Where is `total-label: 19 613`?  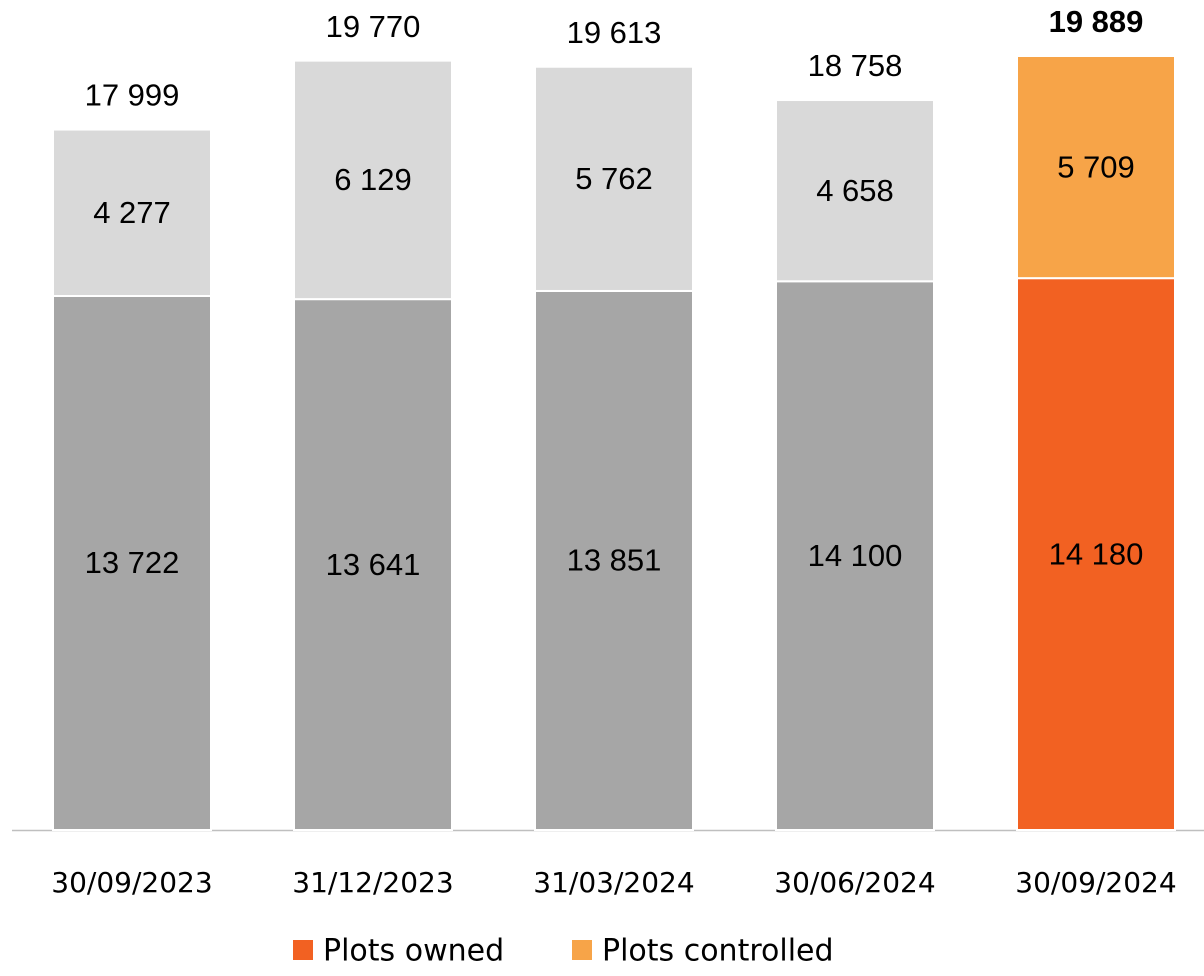 total-label: 19 613 is located at coordinates (614, 32).